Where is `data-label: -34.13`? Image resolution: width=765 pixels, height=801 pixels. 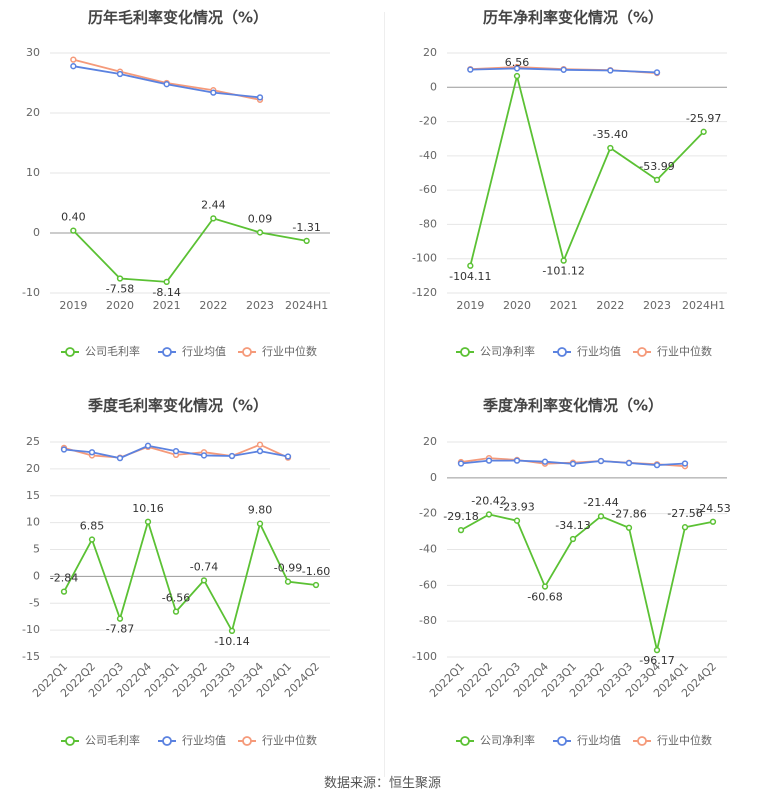
data-label: -34.13 is located at coordinates (572, 525).